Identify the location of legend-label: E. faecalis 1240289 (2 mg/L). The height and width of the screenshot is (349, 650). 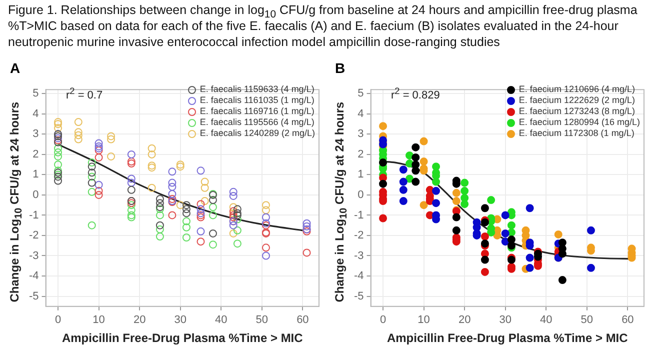
(257, 133).